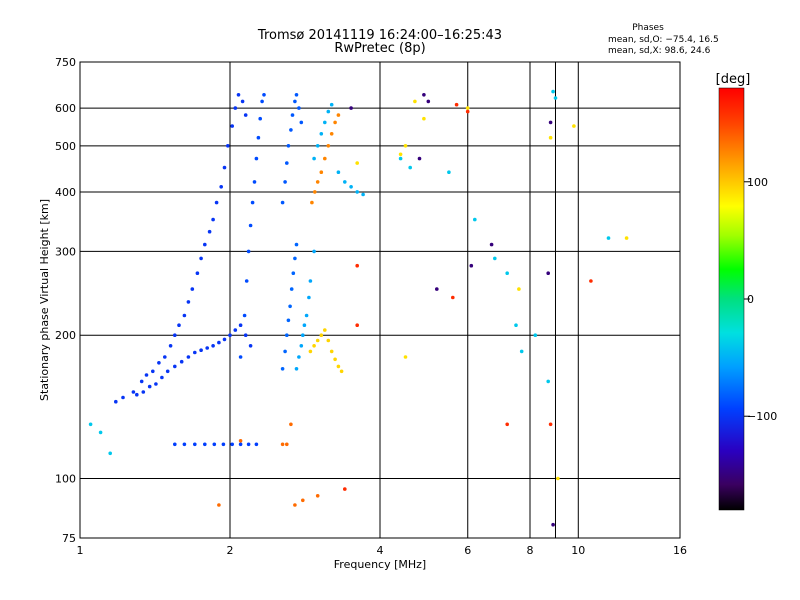  What do you see at coordinates (65, 192) in the screenshot?
I see `y-tick-label: 400` at bounding box center [65, 192].